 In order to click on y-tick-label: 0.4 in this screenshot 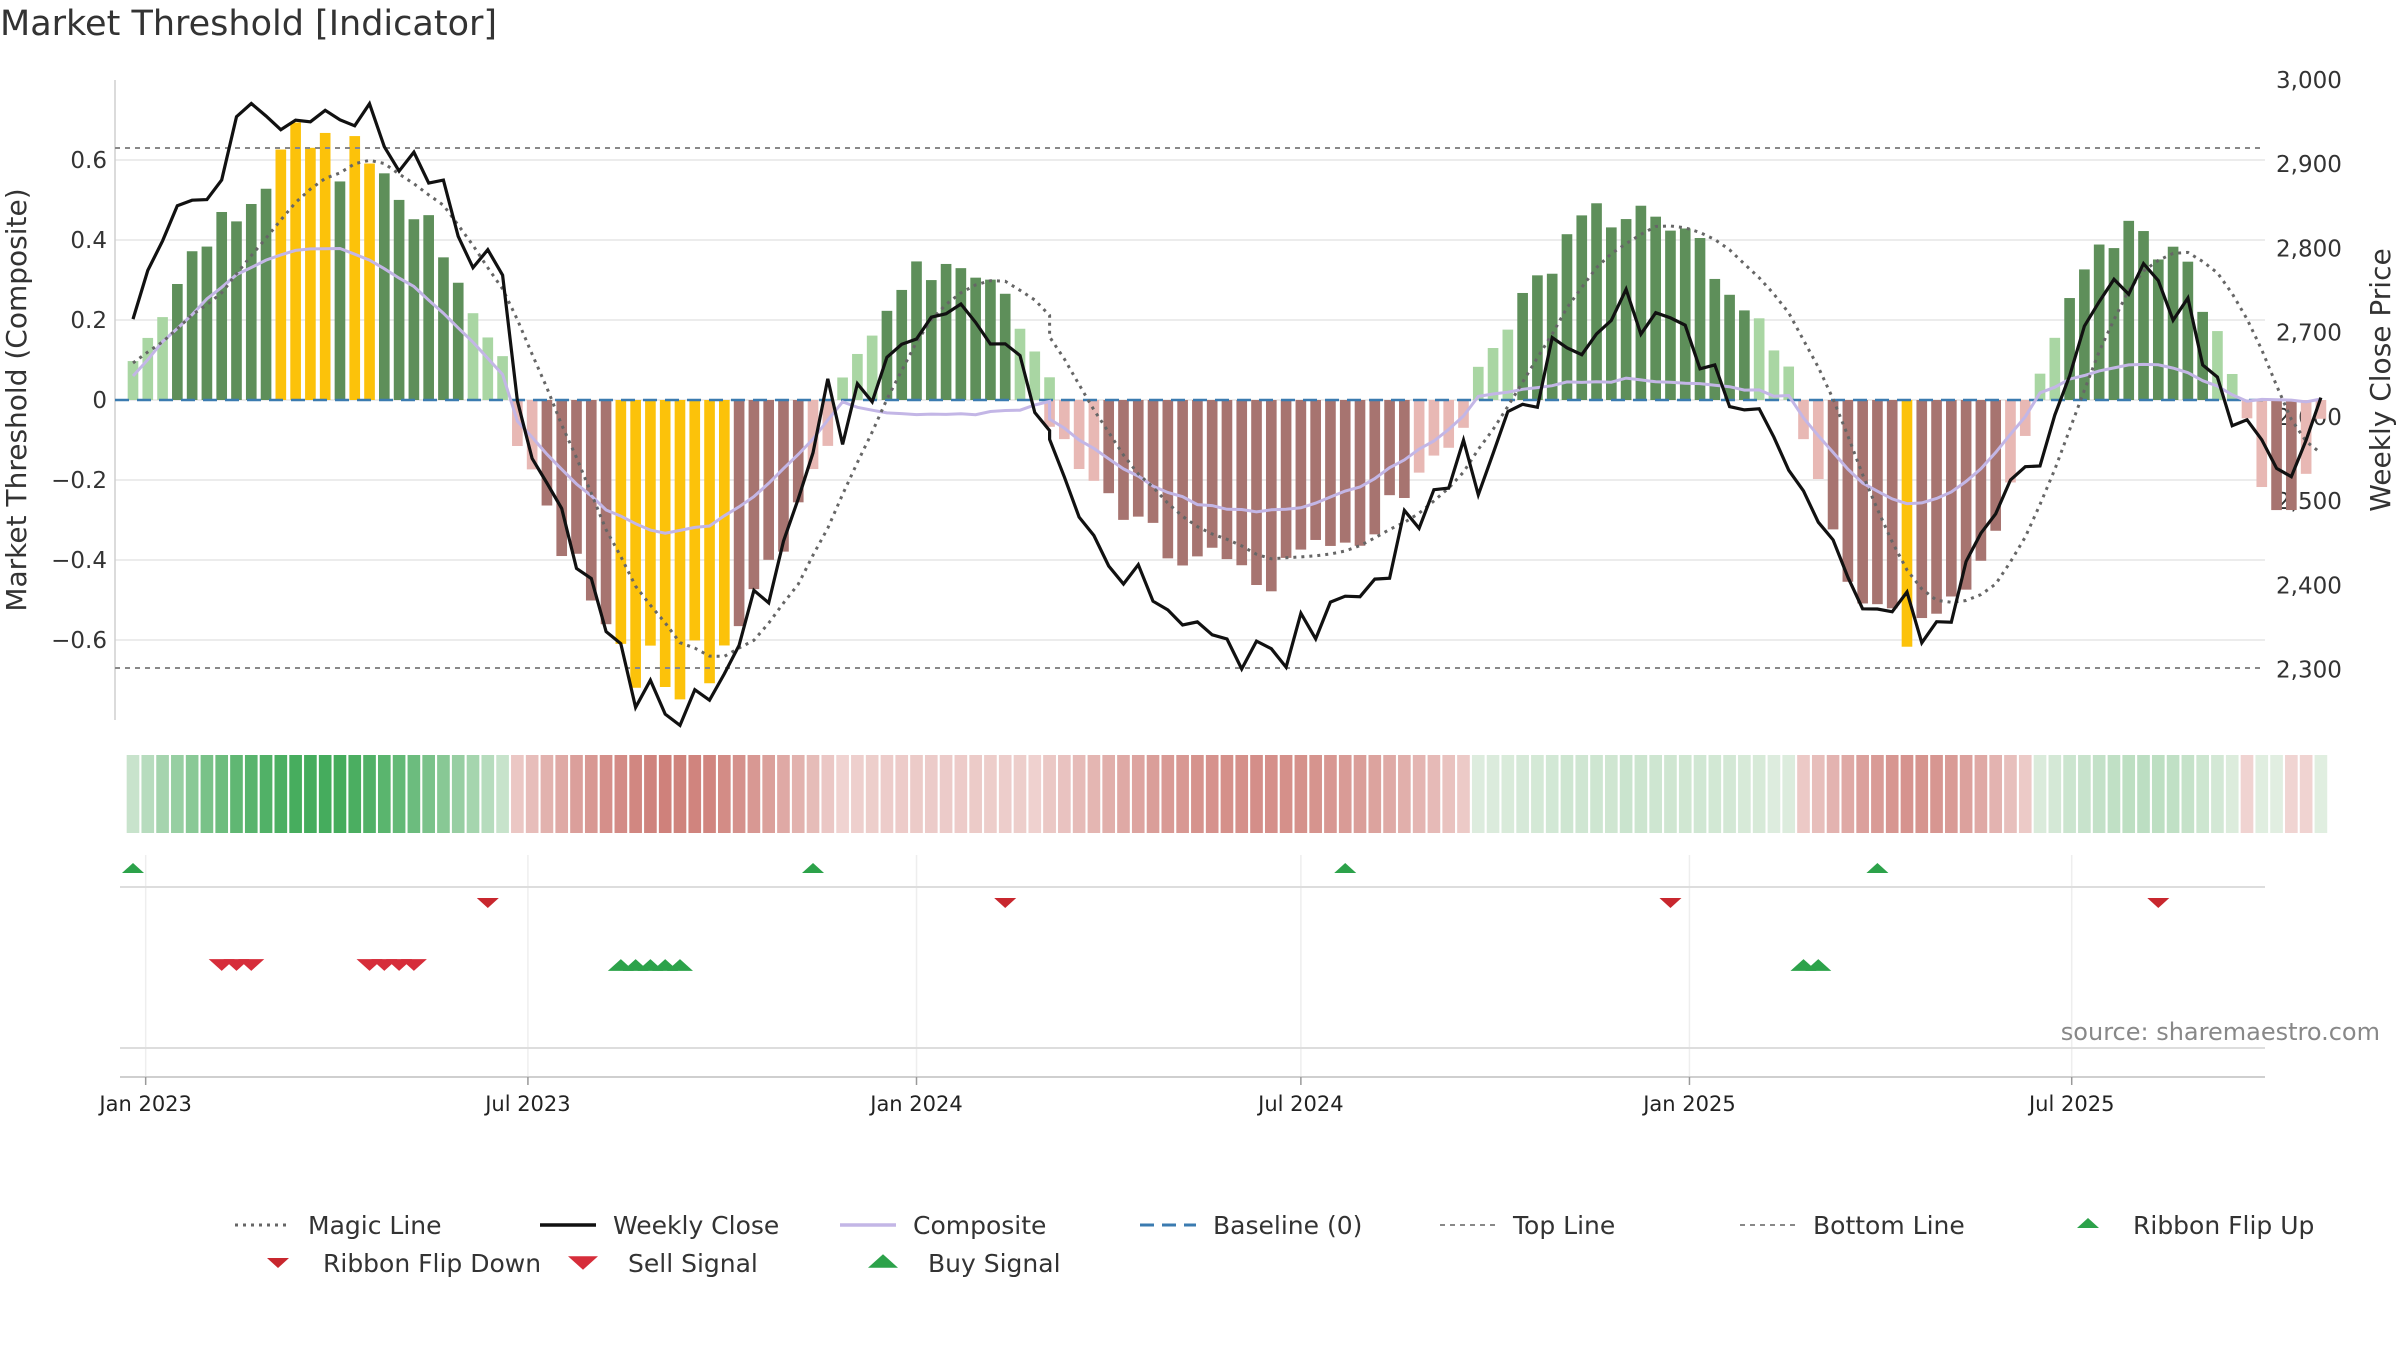, I will do `click(88, 241)`.